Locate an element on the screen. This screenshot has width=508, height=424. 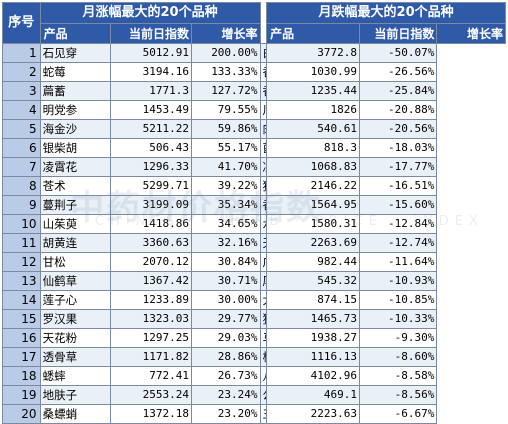
falling-product-name: 公丁香 is located at coordinates (263, 395).